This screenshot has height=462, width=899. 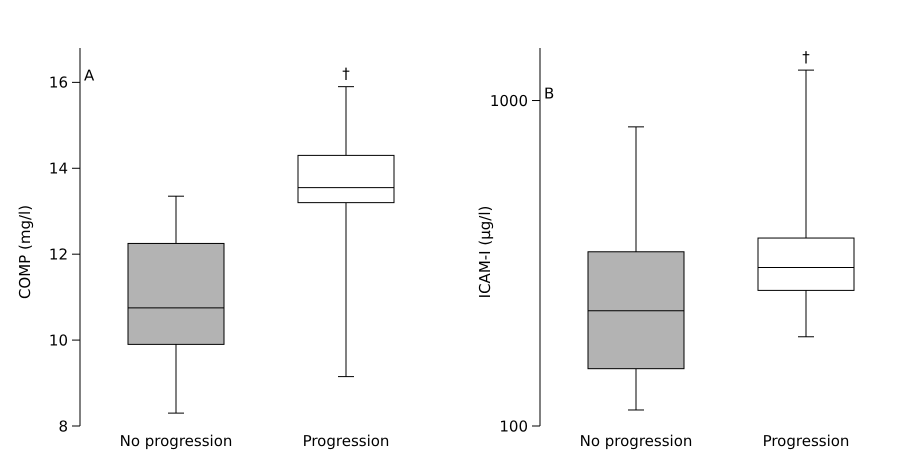 I want to click on y-tick-label: 14, so click(x=58, y=169).